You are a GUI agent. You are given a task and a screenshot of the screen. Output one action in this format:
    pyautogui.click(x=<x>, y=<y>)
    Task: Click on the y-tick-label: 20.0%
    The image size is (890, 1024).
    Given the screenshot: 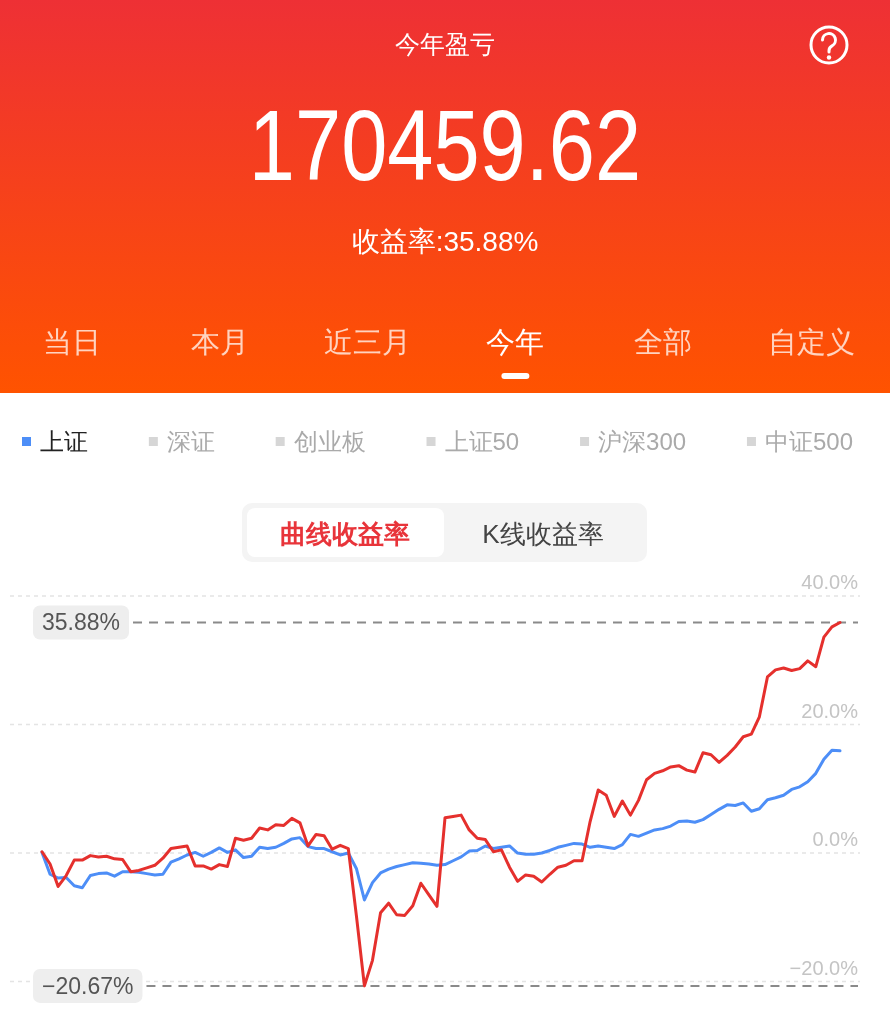 What is the action you would take?
    pyautogui.click(x=830, y=710)
    